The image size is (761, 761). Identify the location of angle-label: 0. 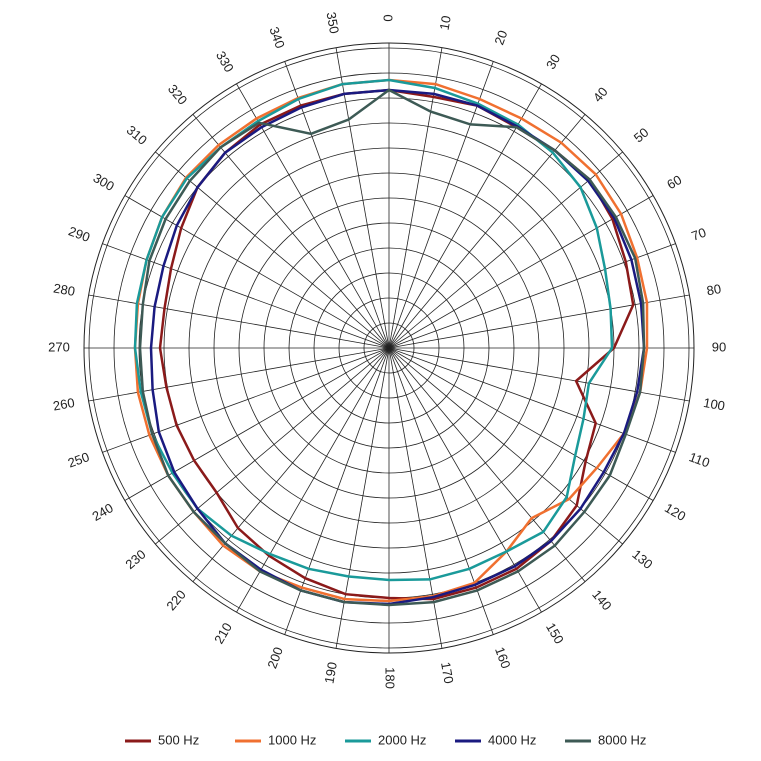
(387, 17).